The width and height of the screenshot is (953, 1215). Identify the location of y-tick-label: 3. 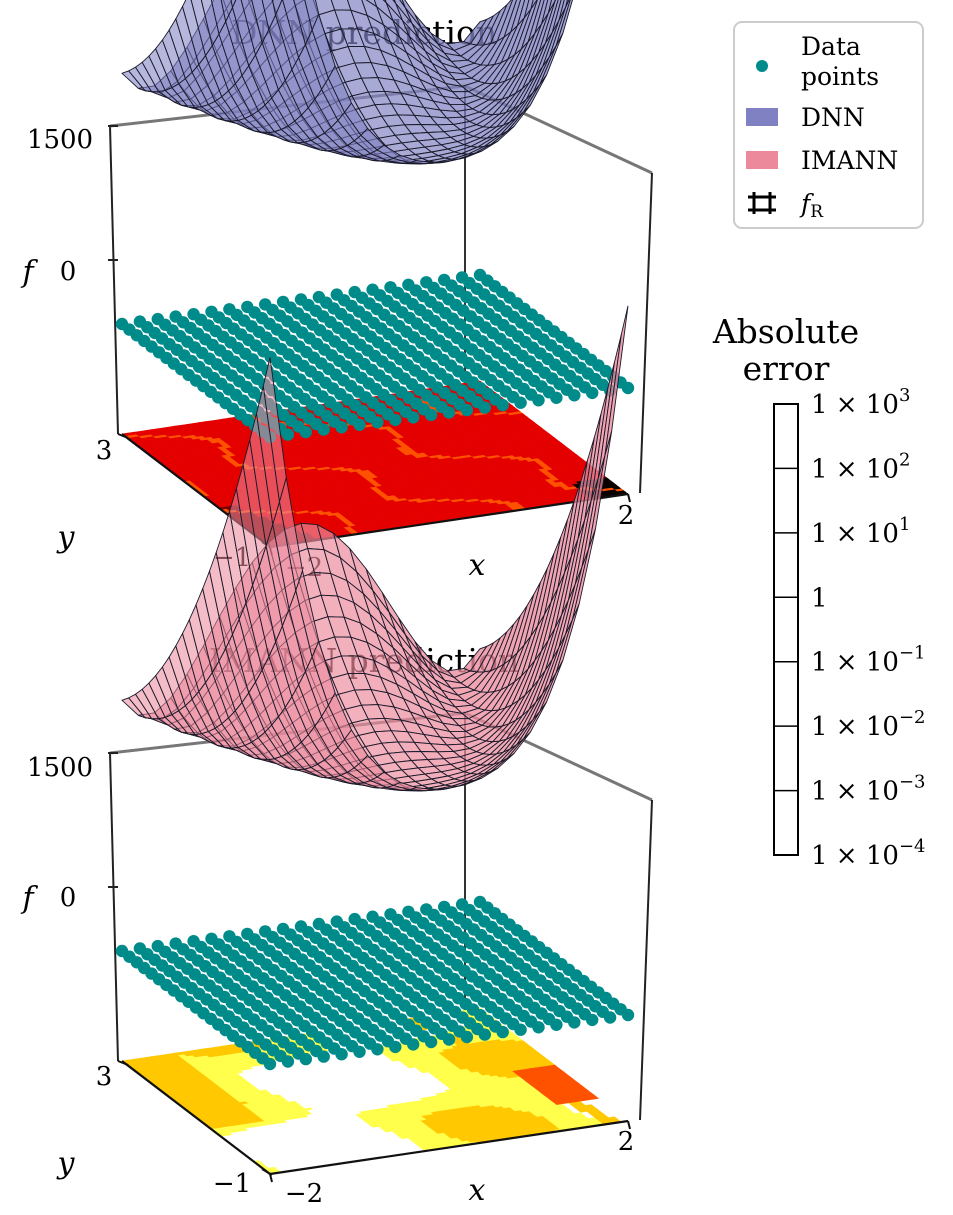
(104, 451).